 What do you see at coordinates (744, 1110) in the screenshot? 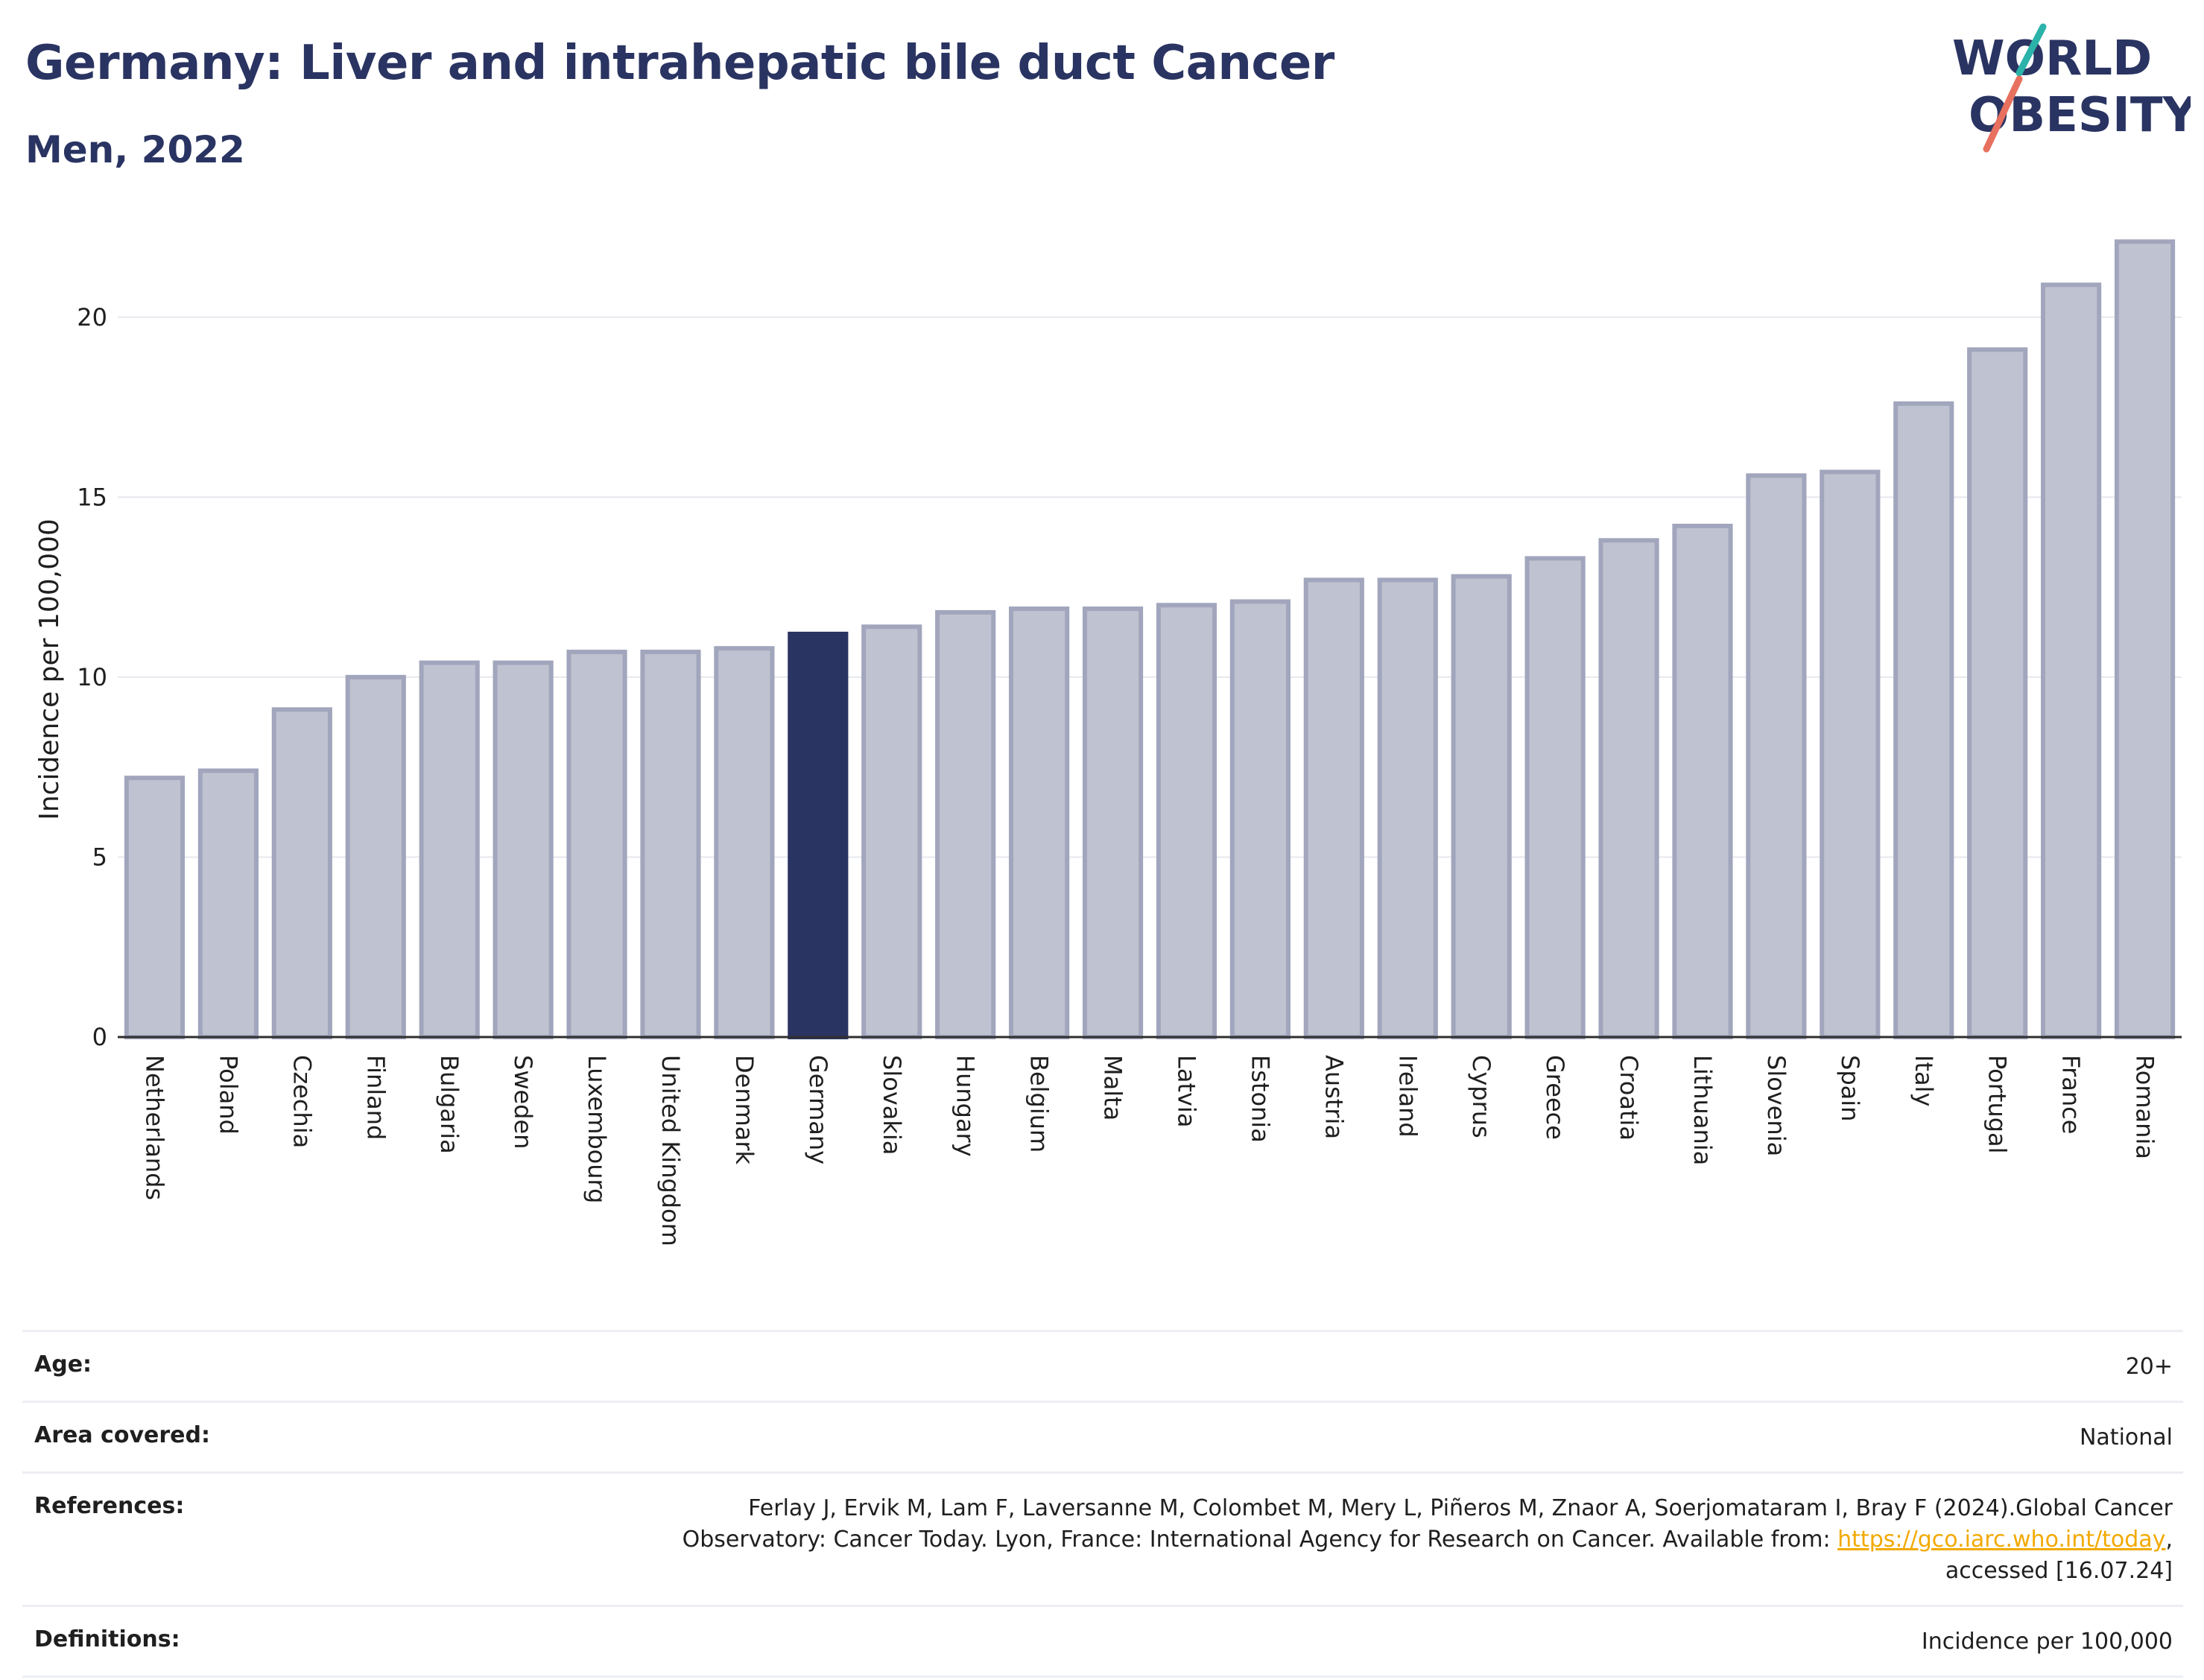
I see `x-tick-label: Denmark` at bounding box center [744, 1110].